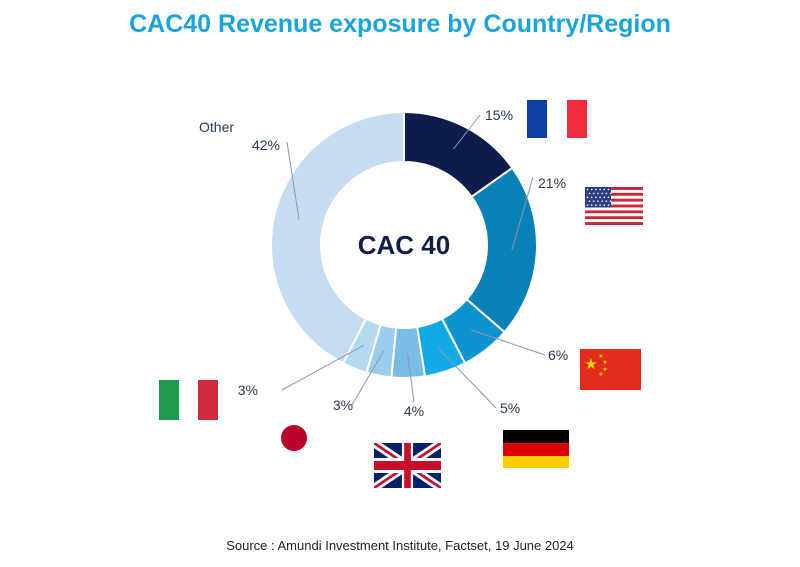  What do you see at coordinates (558, 355) in the screenshot?
I see `pct-label-china: 6%` at bounding box center [558, 355].